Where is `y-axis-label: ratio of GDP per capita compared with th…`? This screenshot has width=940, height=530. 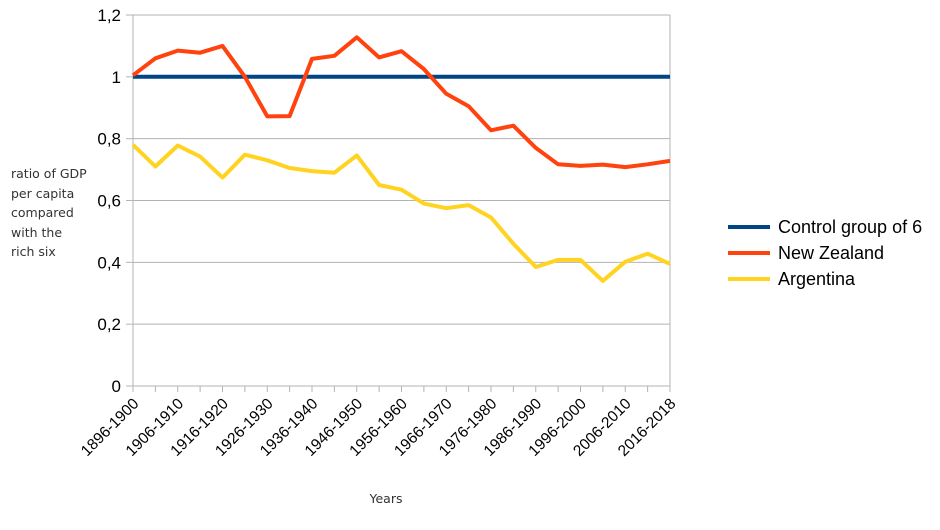 y-axis-label: ratio of GDP per capita compared with th… is located at coordinates (61, 213).